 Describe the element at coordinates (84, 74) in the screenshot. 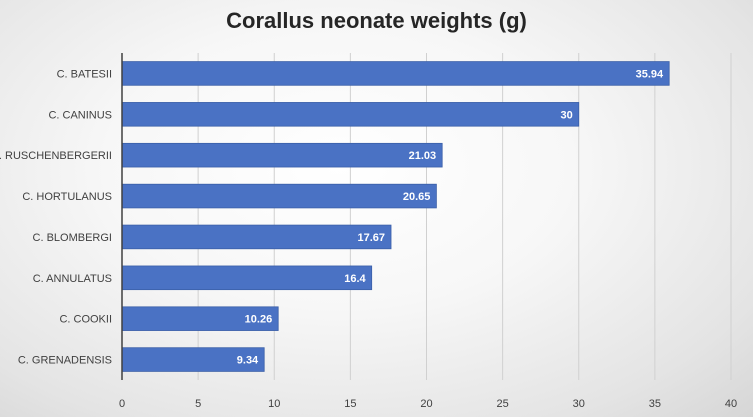

I see `category-label: C. BATESII` at that location.